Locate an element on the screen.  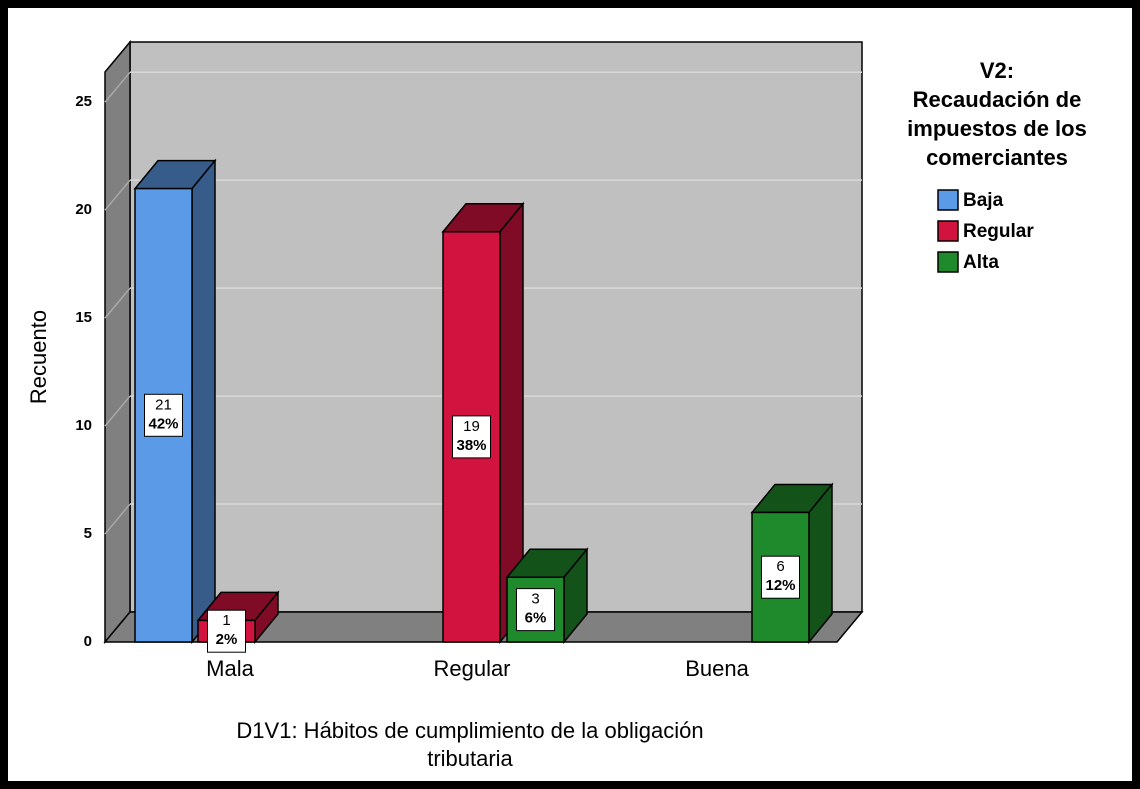
data-label-percent: 38% is located at coordinates (471, 445).